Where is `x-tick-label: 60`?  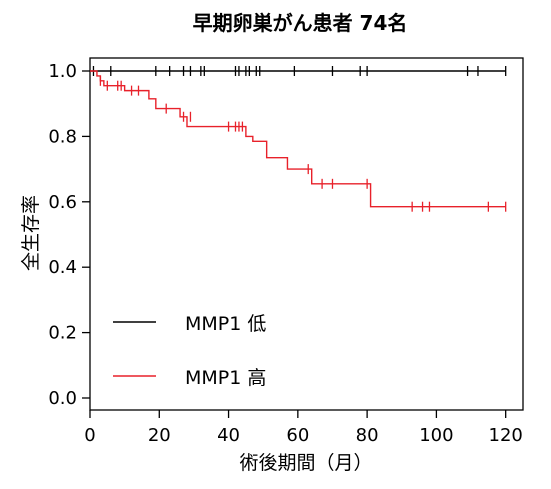
x-tick-label: 60 is located at coordinates (297, 435).